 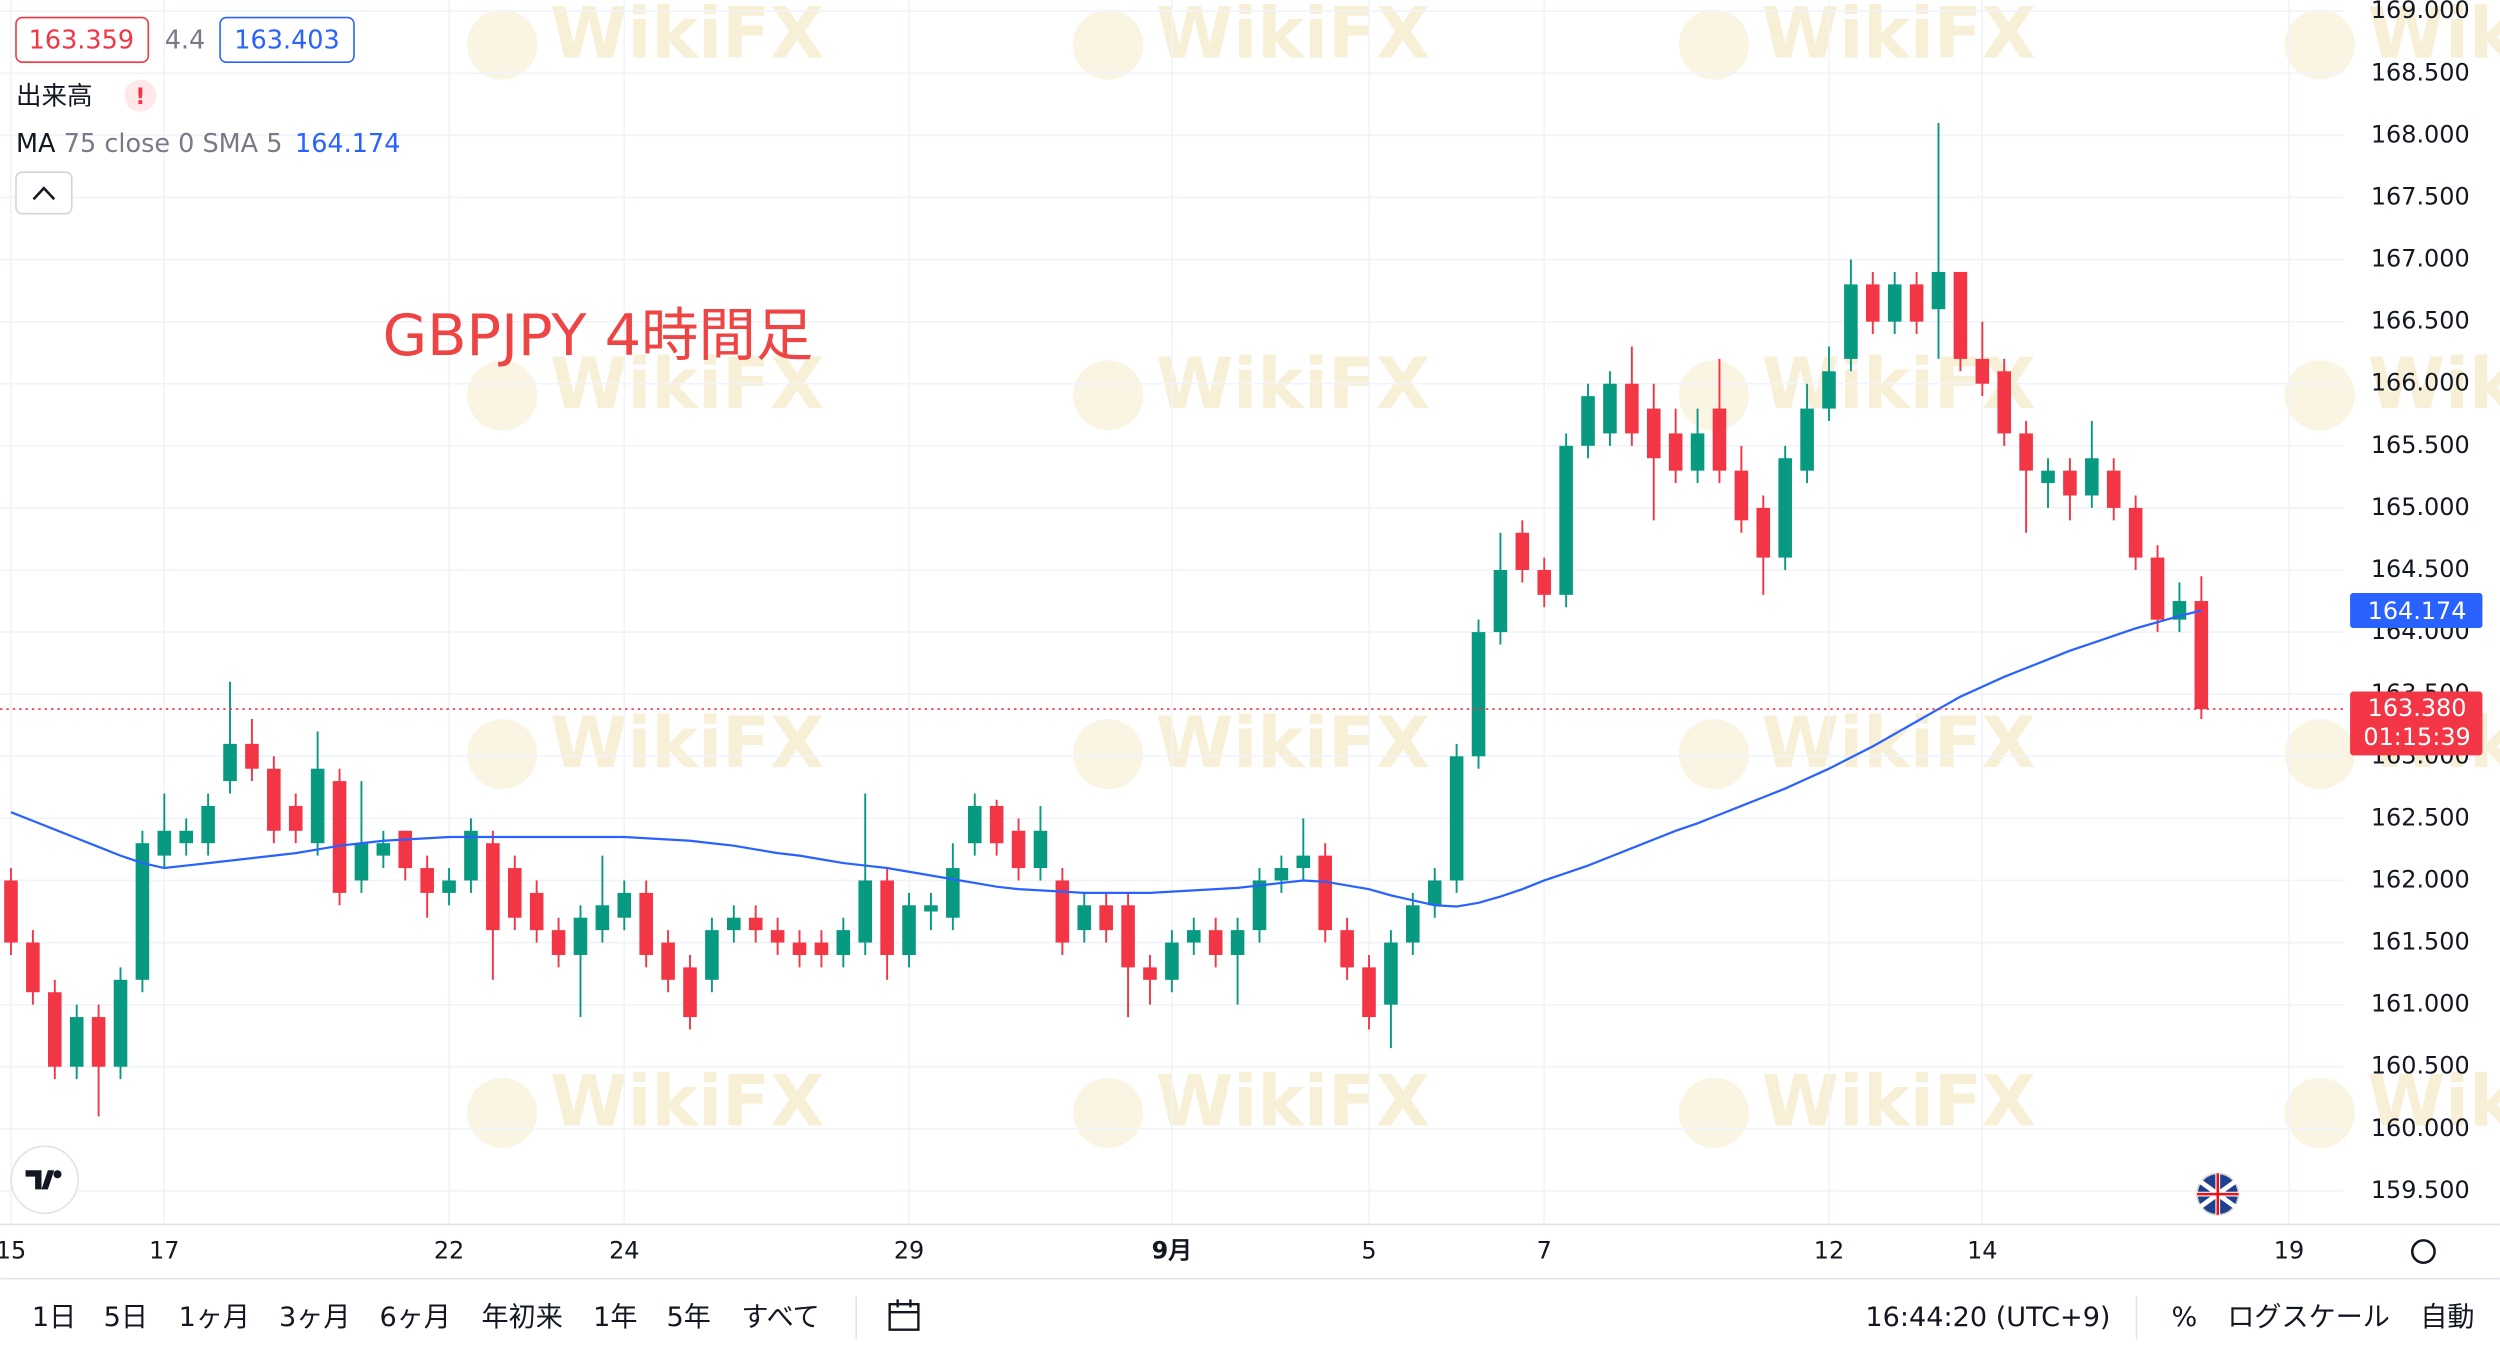 I want to click on logo-mark, so click(x=43, y=1180).